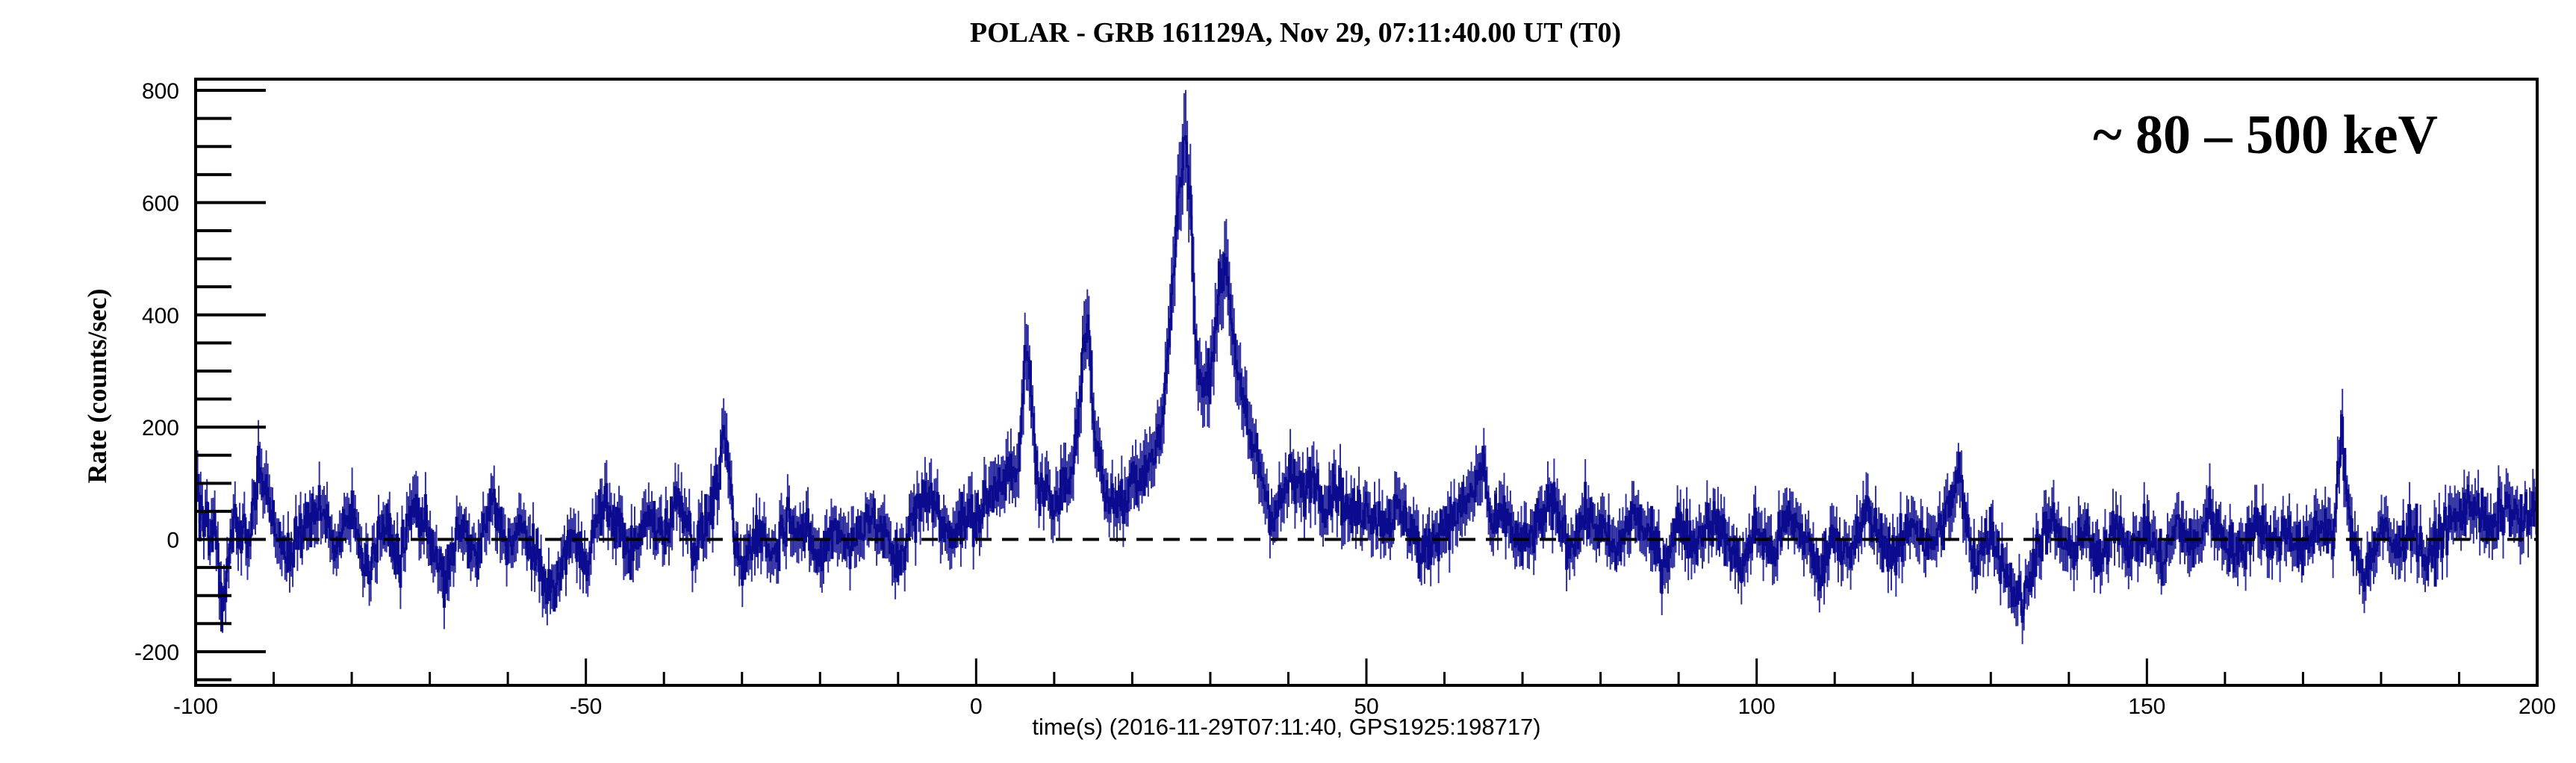 The width and height of the screenshot is (2576, 763). Describe the element at coordinates (160, 203) in the screenshot. I see `y-tick-label: 600` at that location.